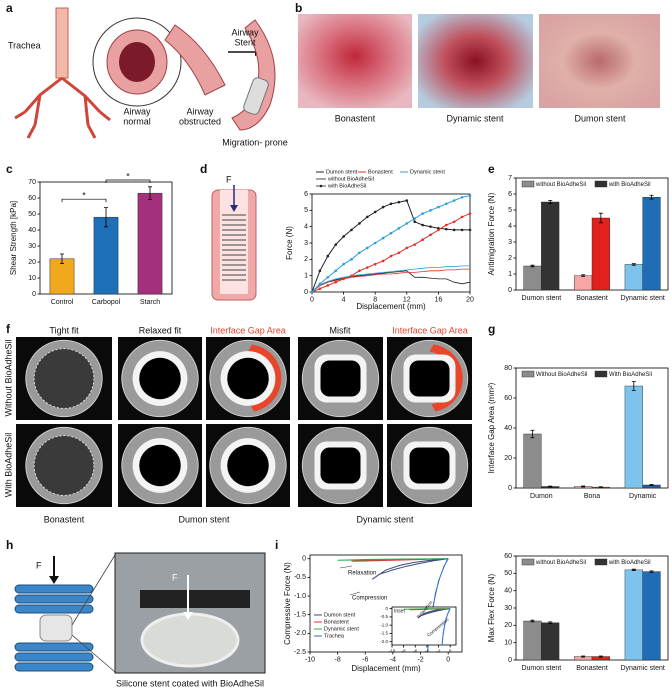 This screenshot has height=698, width=672. I want to click on label: normal, so click(137, 121).